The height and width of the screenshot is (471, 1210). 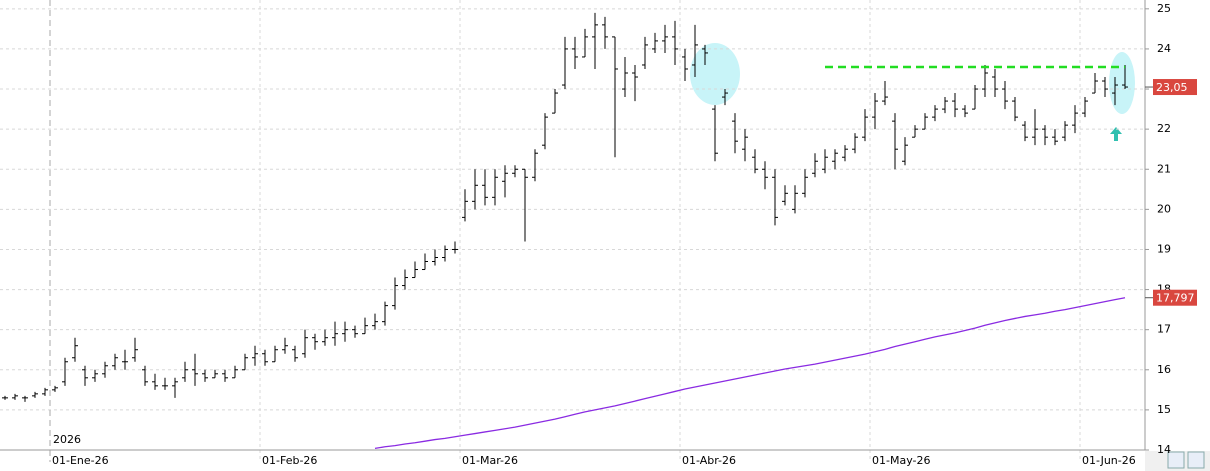 What do you see at coordinates (289, 460) in the screenshot?
I see `x-tick-label: 01-Feb-26` at bounding box center [289, 460].